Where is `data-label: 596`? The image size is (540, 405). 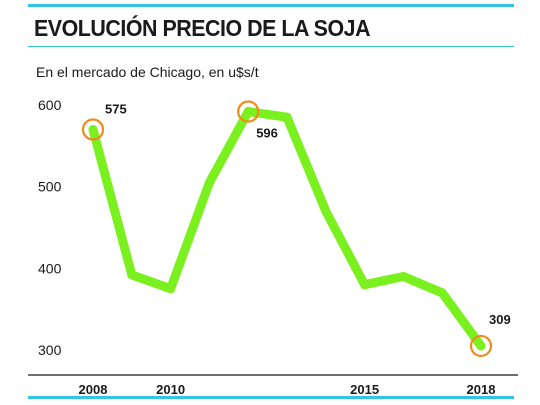
data-label: 596 is located at coordinates (267, 133).